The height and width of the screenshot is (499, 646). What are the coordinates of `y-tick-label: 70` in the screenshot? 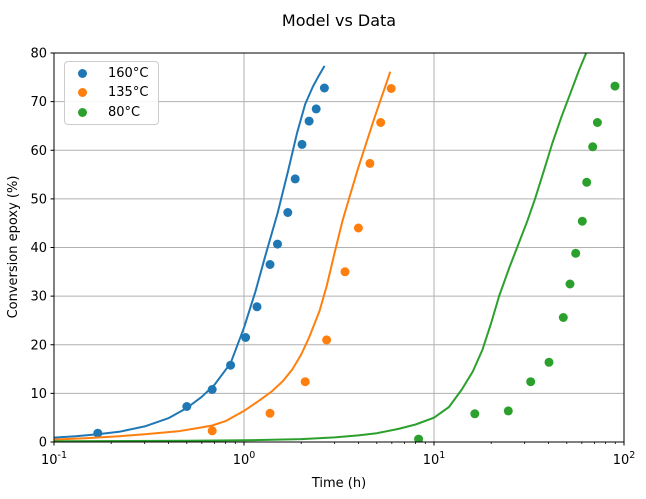 It's located at (38, 102).